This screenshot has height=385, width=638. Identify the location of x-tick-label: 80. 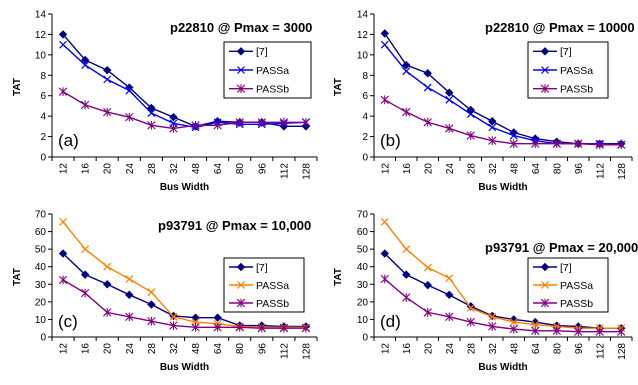
(557, 169).